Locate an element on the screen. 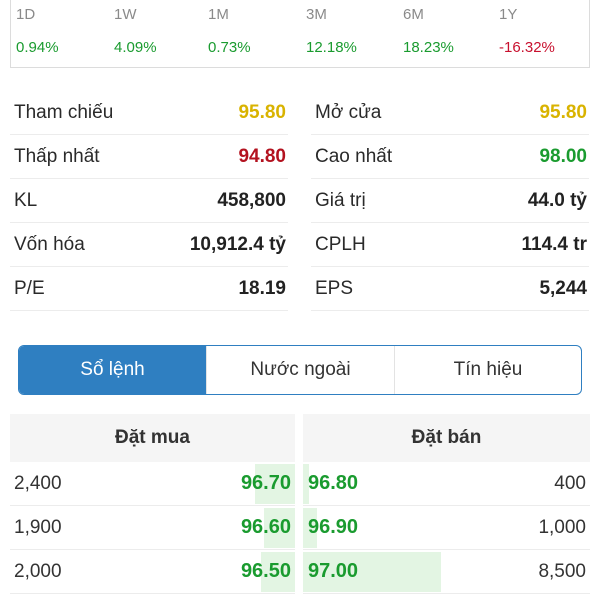  stat-value-traded: Giá trị 44.0 tỷ is located at coordinates (450, 201).